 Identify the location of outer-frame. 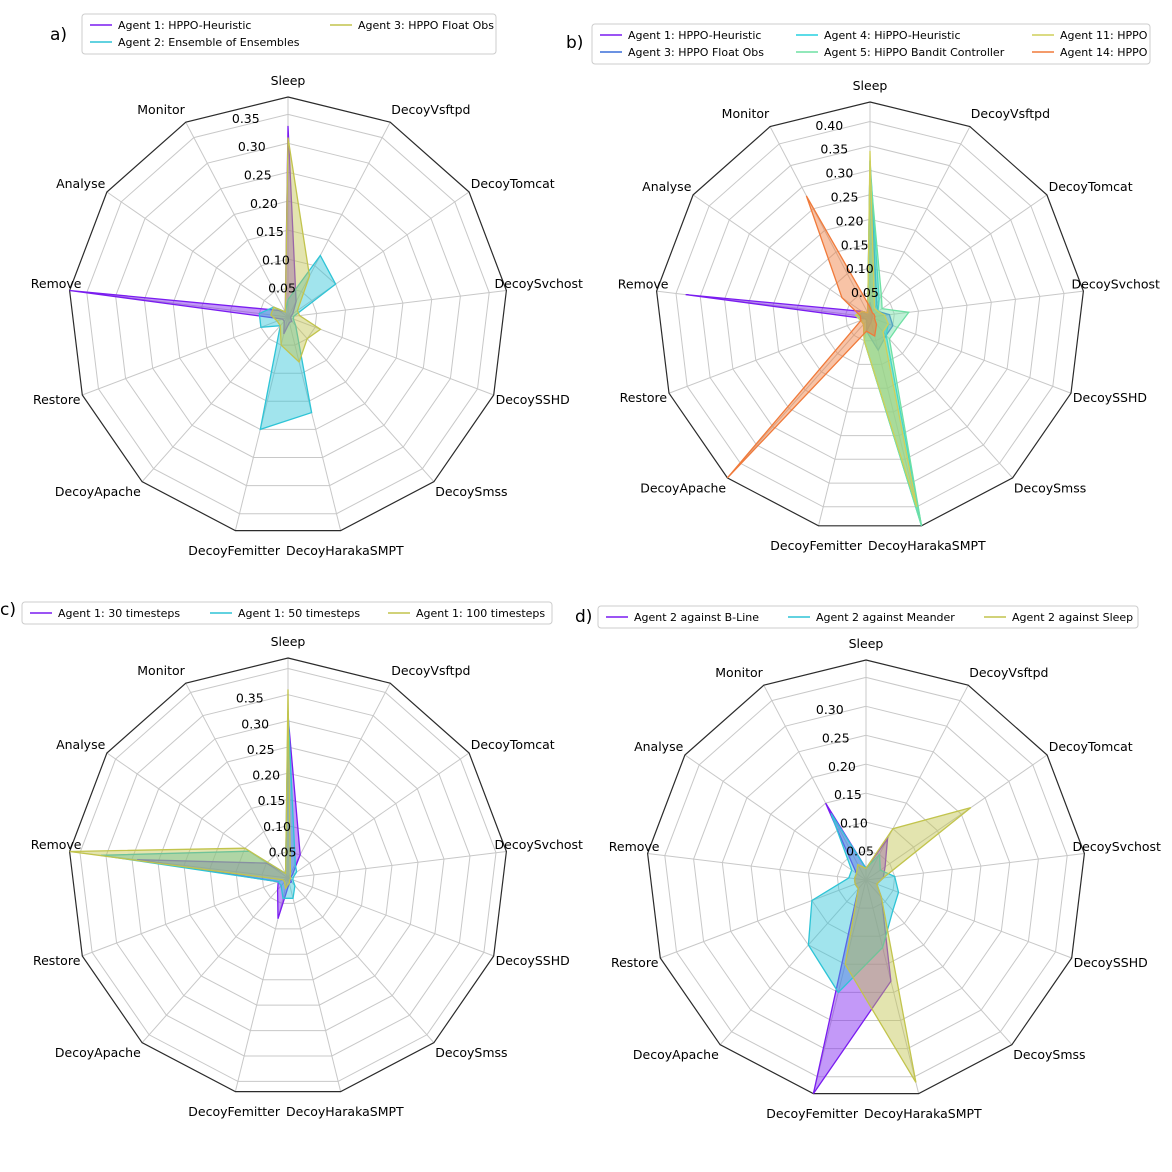
(866, 877).